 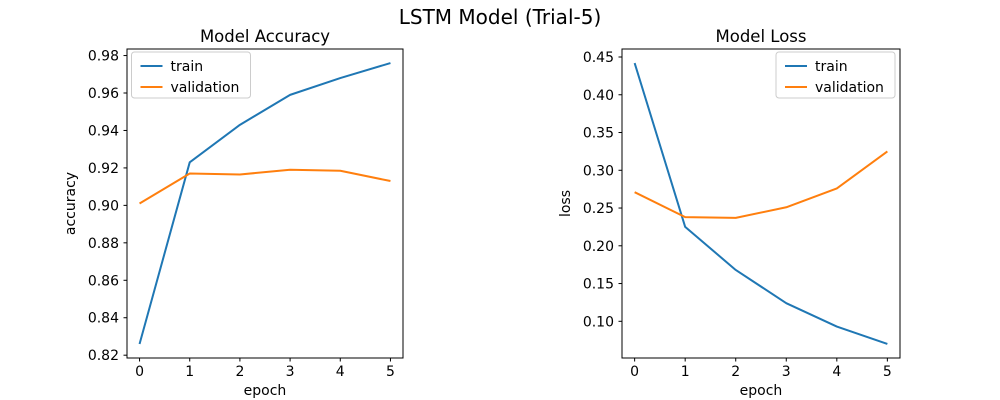 I want to click on y-tick-label: 0.86, so click(x=103, y=281).